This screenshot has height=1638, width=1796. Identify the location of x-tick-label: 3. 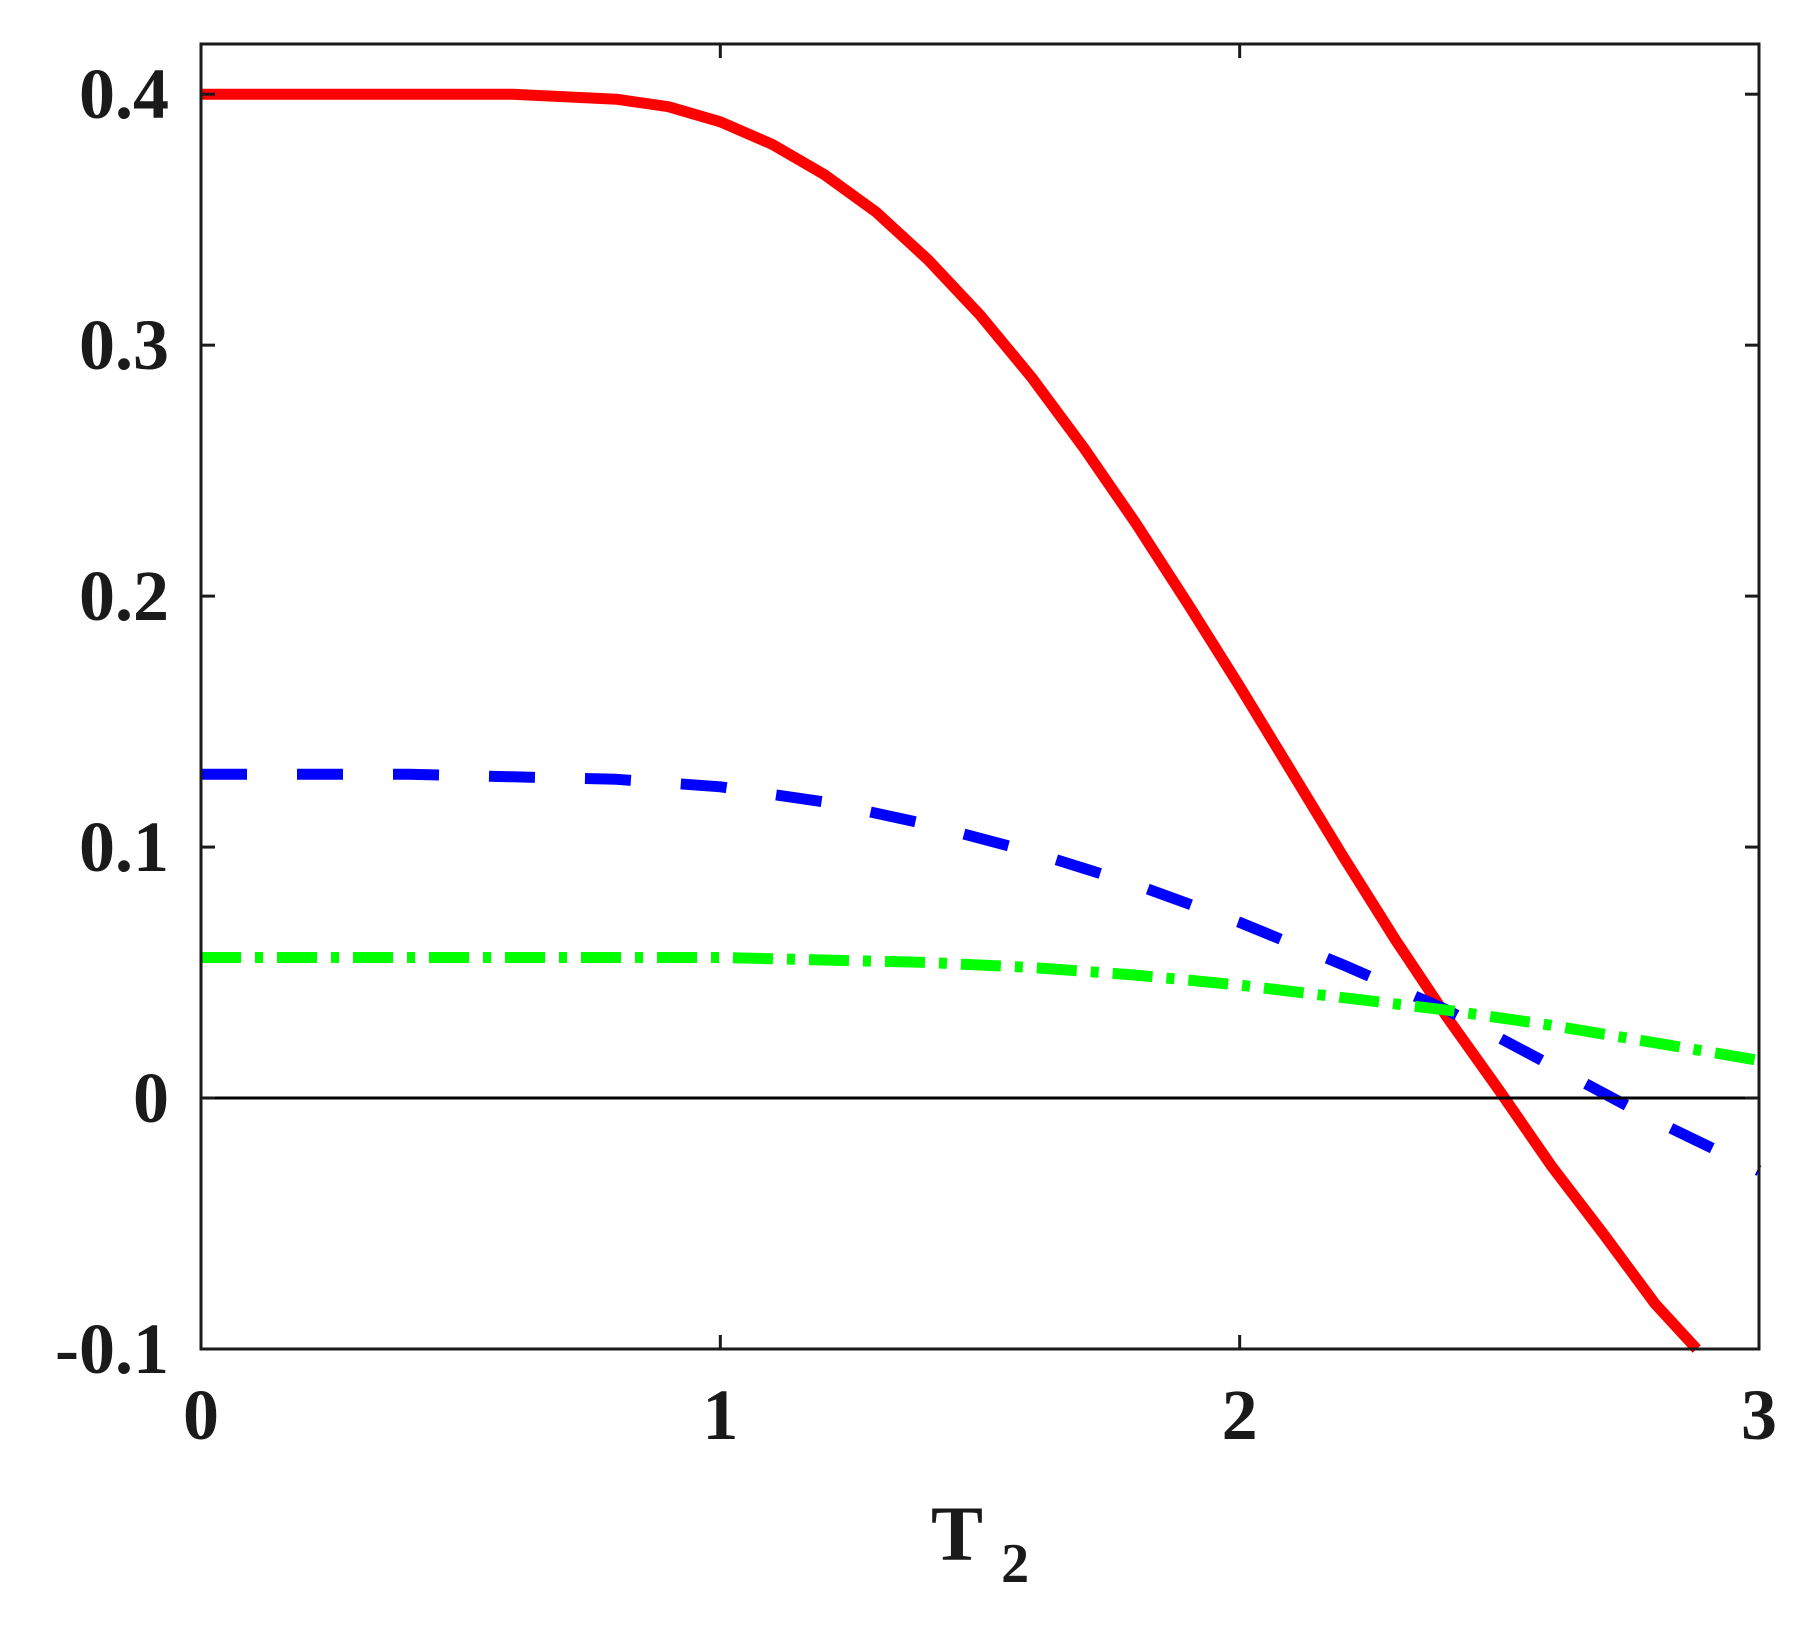
(1759, 1415).